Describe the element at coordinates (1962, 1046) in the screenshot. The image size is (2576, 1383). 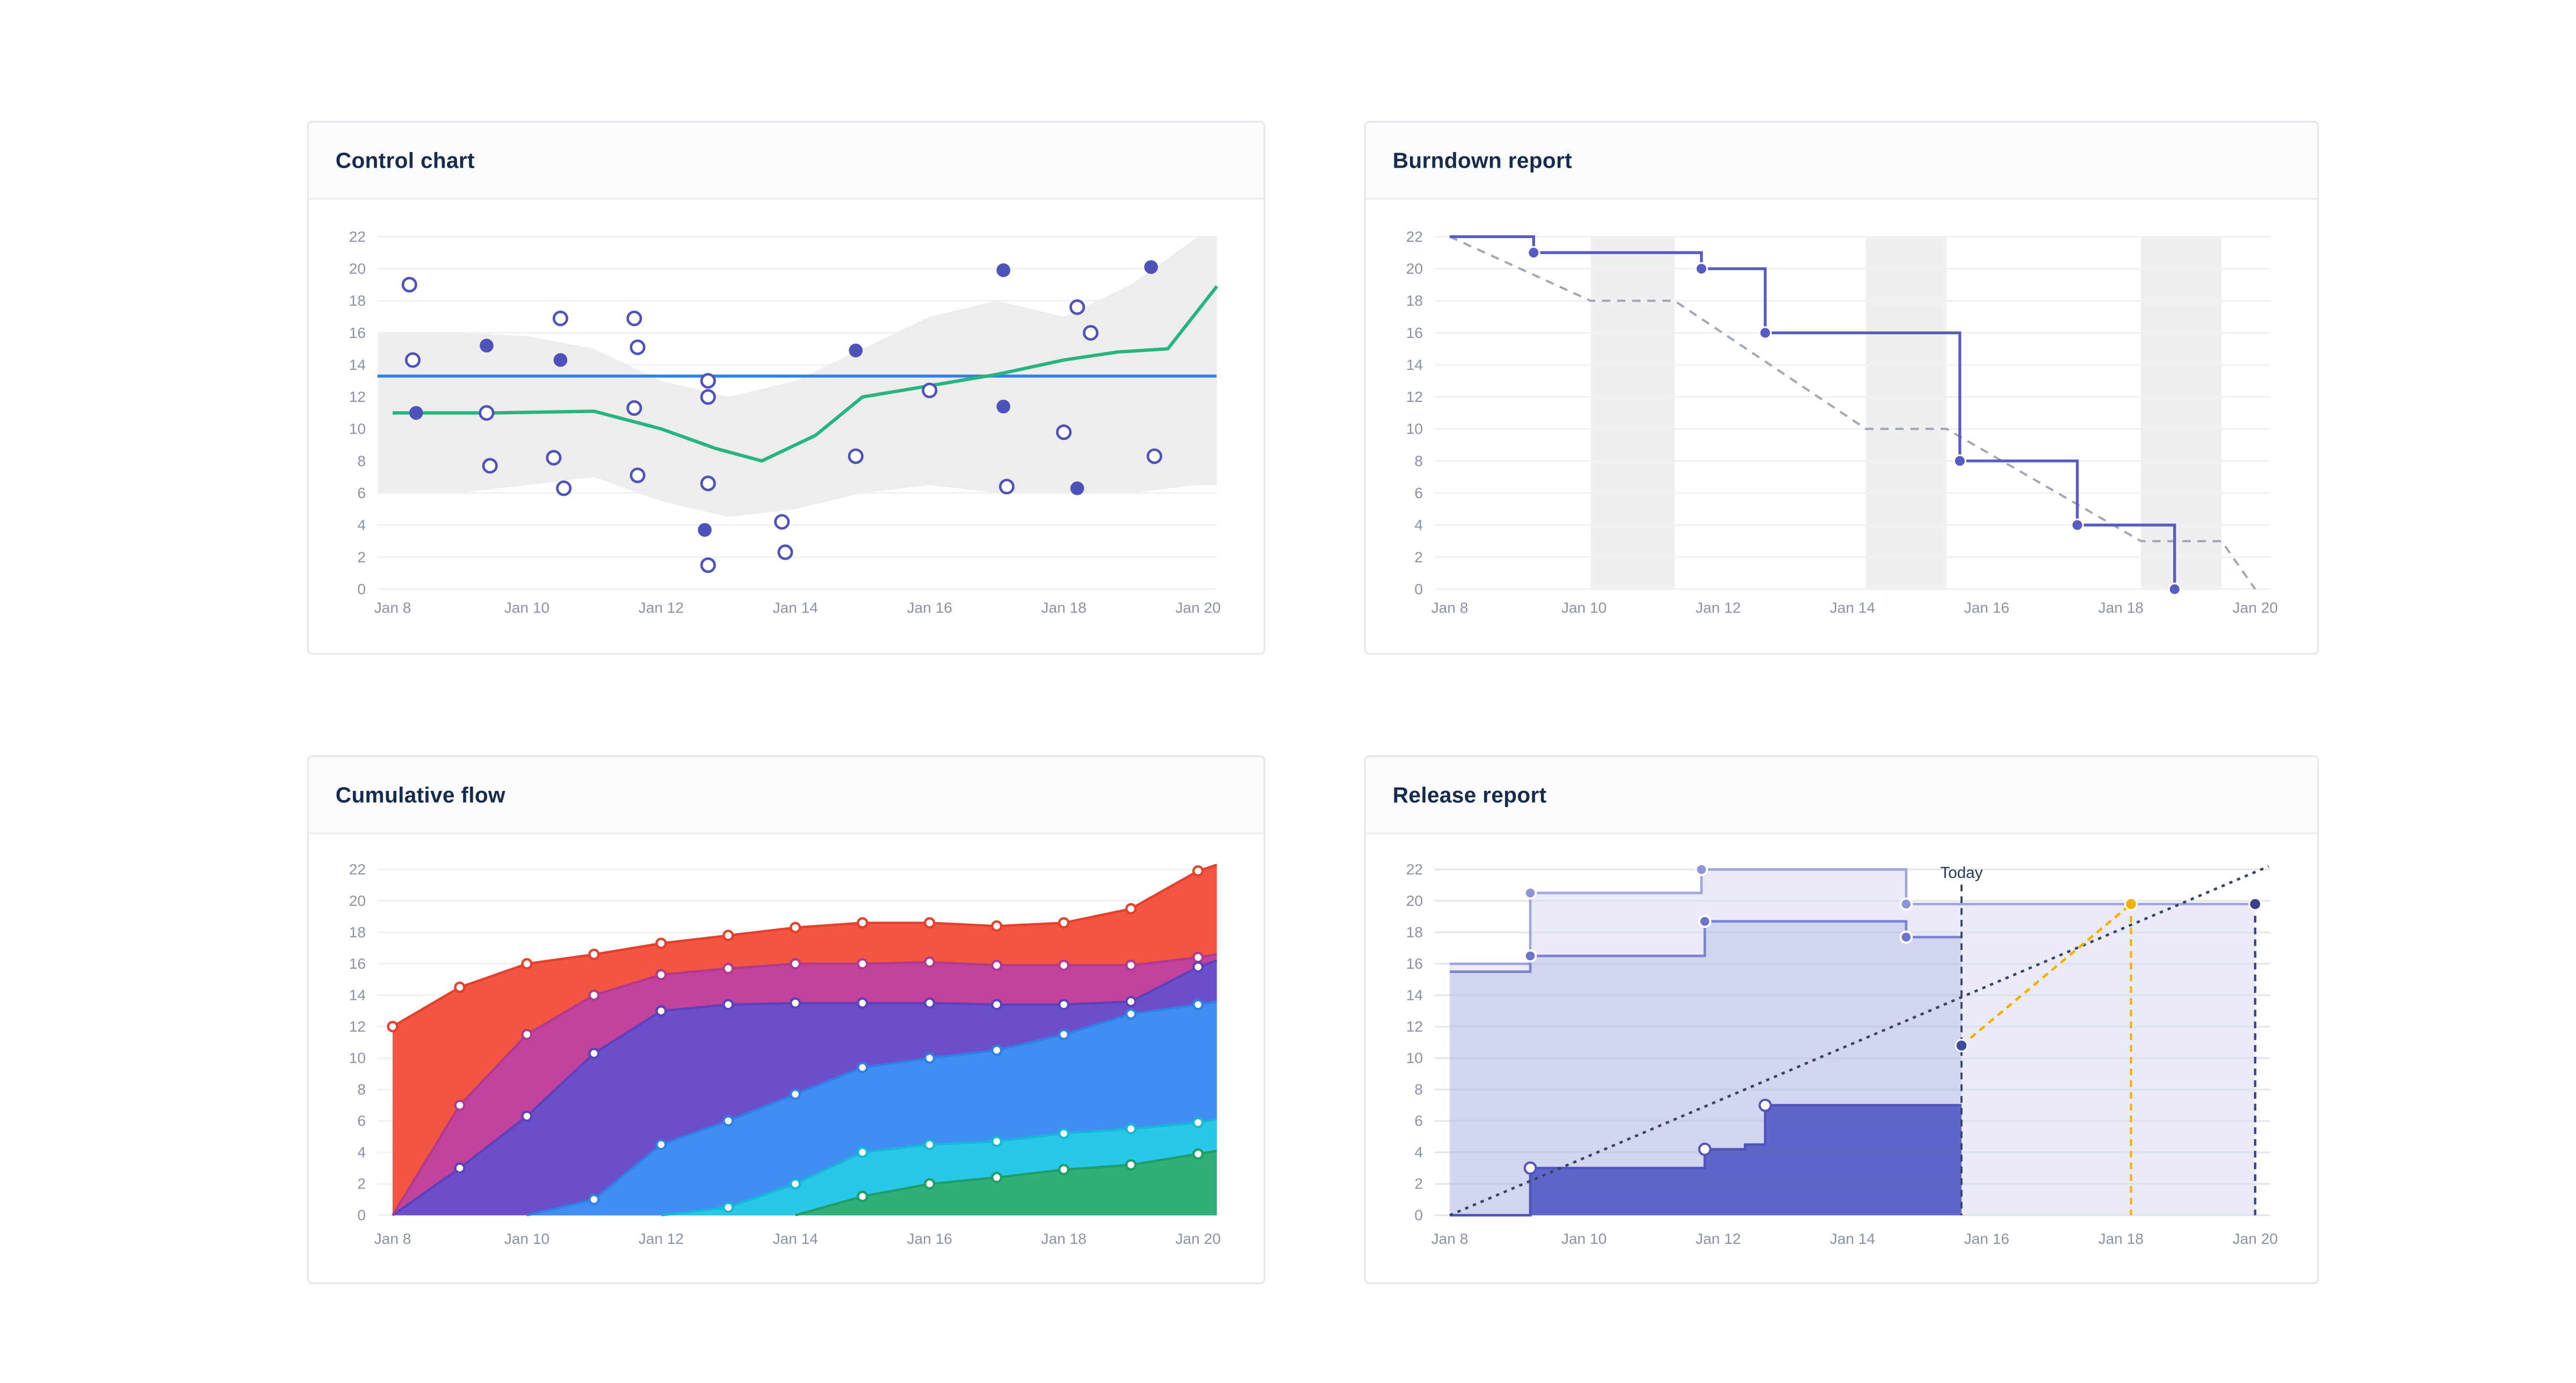
I see `trend-today-point` at that location.